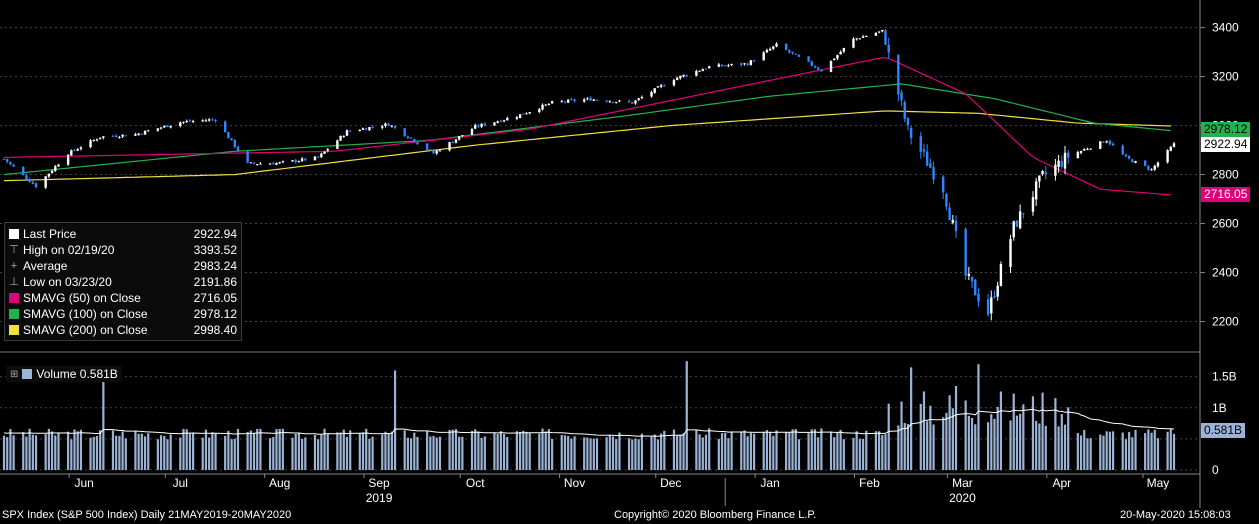 Image resolution: width=1259 pixels, height=524 pixels. What do you see at coordinates (123, 282) in the screenshot?
I see `legend-low: ⊥ Low on 03/23/20 2191.86` at bounding box center [123, 282].